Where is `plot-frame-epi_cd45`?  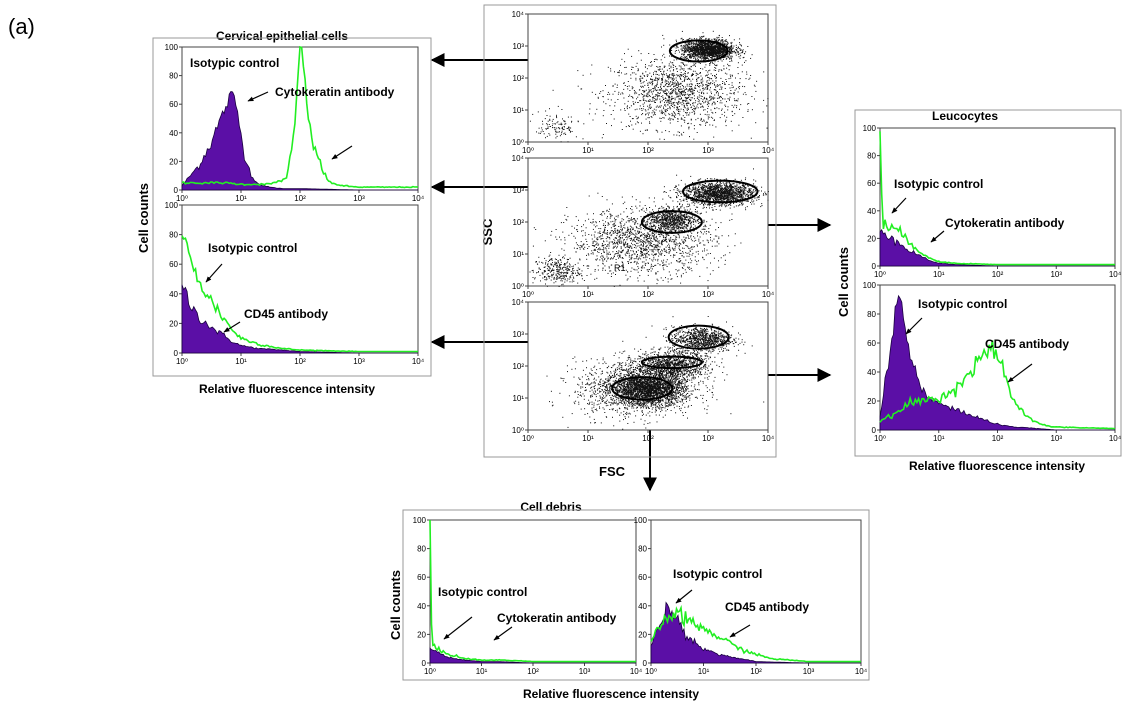 plot-frame-epi_cd45 is located at coordinates (300, 279).